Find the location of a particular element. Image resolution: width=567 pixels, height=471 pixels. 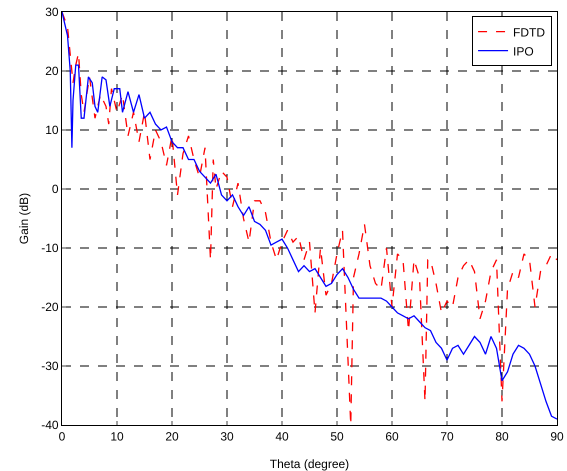

x-tick-label: 90 is located at coordinates (557, 436).